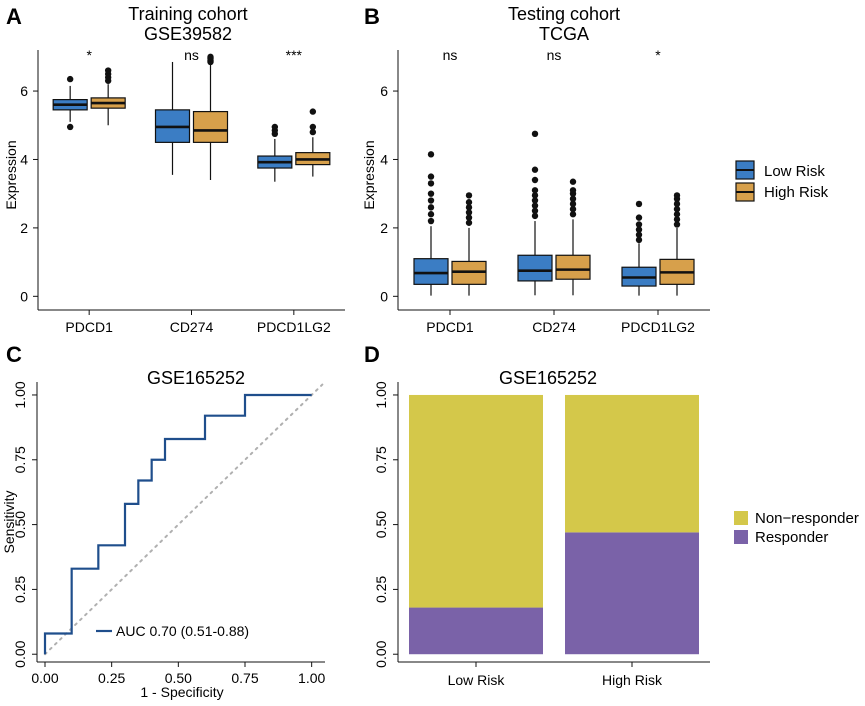 The width and height of the screenshot is (865, 706). I want to click on panel-c-ylabel: Sensitivity, so click(9, 521).